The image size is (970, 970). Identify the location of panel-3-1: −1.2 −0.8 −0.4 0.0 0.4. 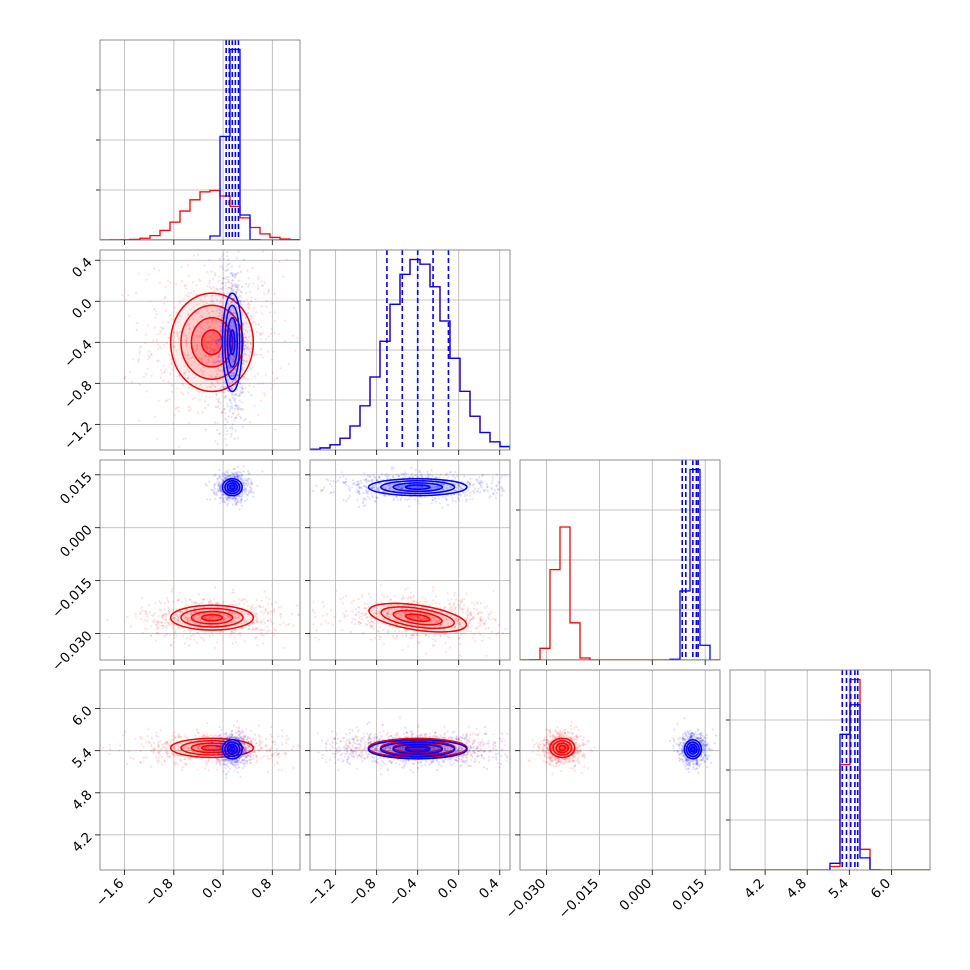
(407, 789).